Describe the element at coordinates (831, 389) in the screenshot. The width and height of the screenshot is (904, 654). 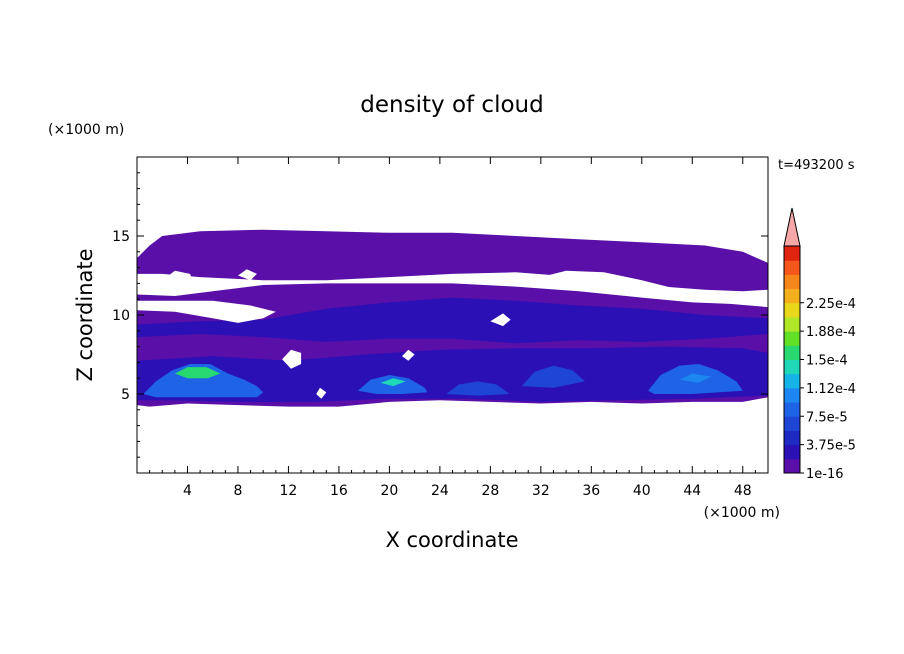
I see `colorbar-label: 1.12e-4` at that location.